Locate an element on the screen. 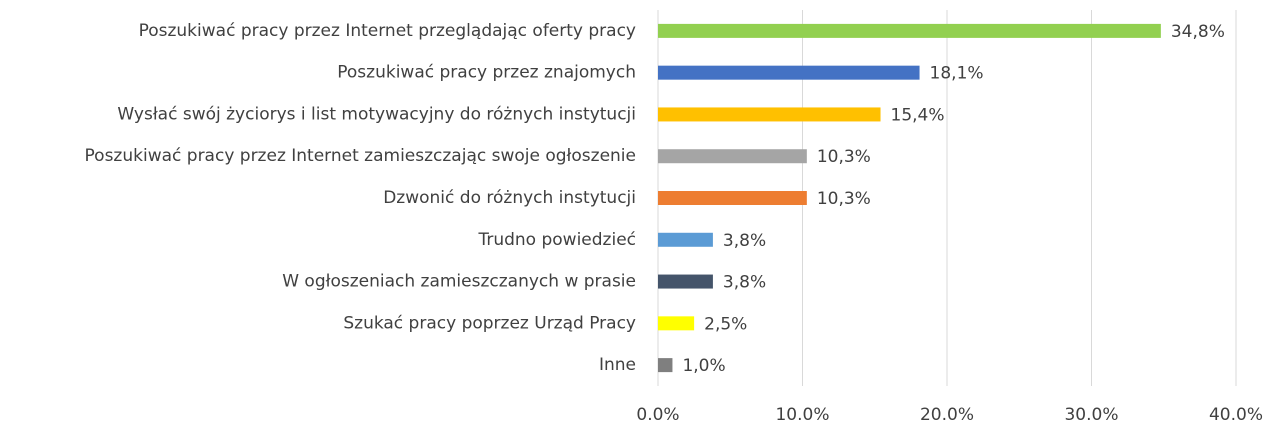  y-tick-label: W ogłoszeniach zamieszczanych w prasie is located at coordinates (459, 282).